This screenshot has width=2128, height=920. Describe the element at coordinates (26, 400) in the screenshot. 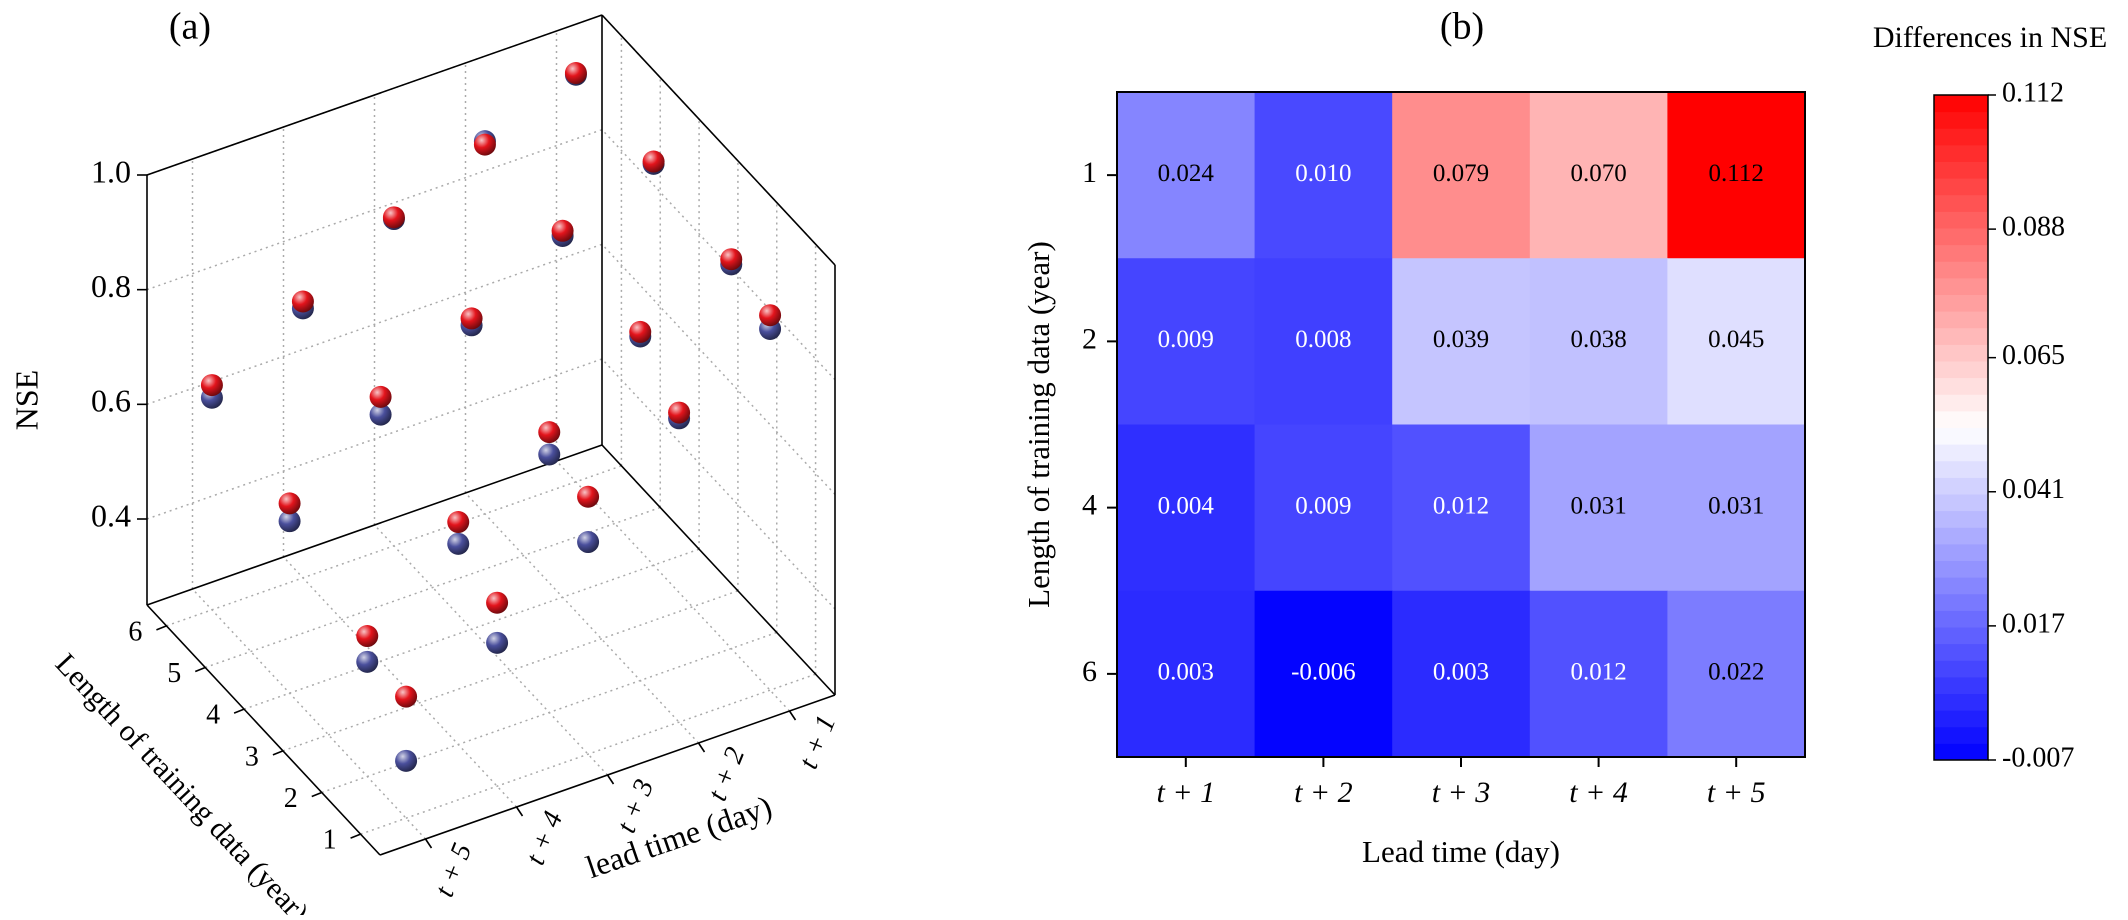

I see `z-axis-title: NSE` at that location.